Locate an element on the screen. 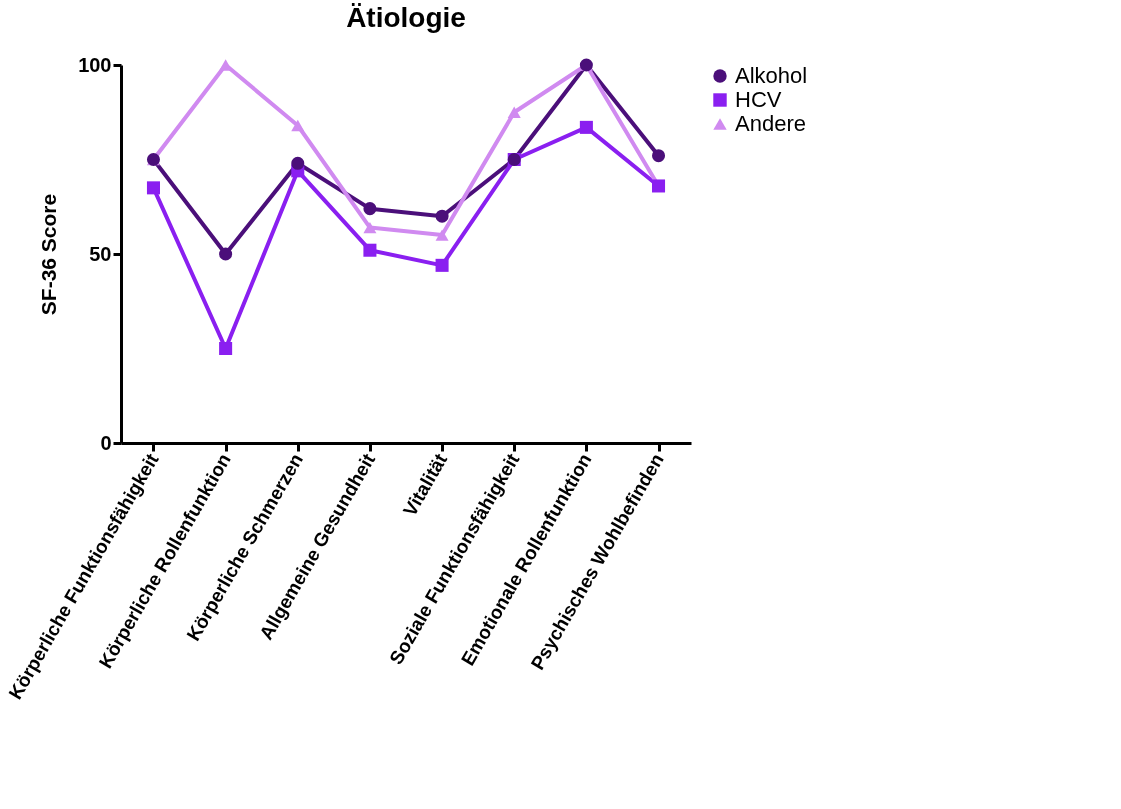  legend-label: HCV is located at coordinates (758, 99).